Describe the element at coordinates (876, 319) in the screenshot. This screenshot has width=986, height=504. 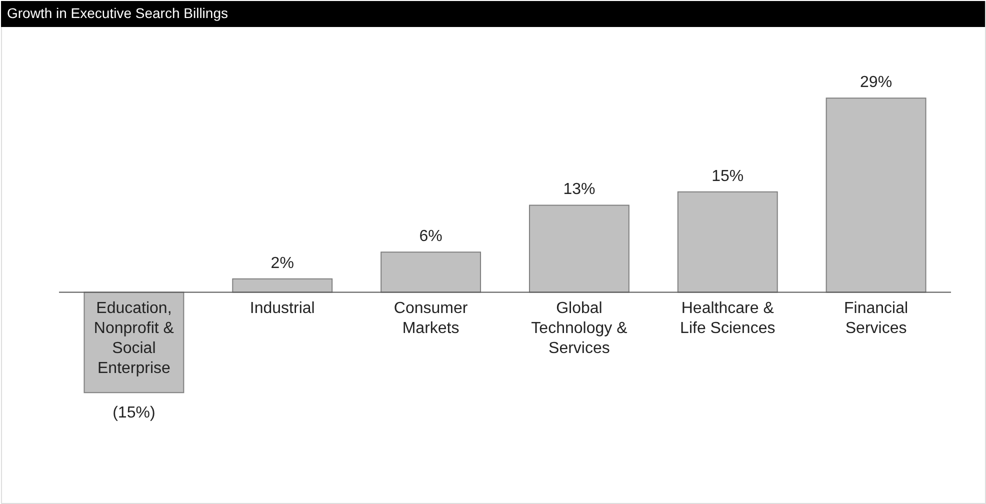
I see `x-tick-label: Financial Services` at that location.